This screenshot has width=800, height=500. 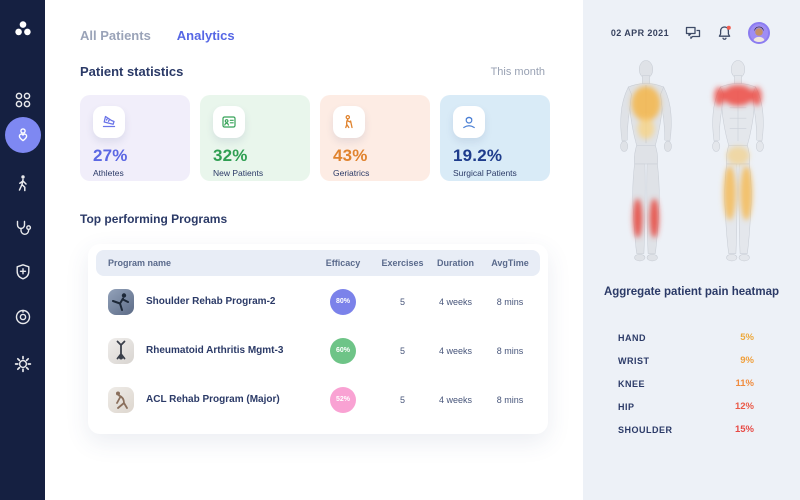 I want to click on shield-plus-icon, so click(x=22, y=272).